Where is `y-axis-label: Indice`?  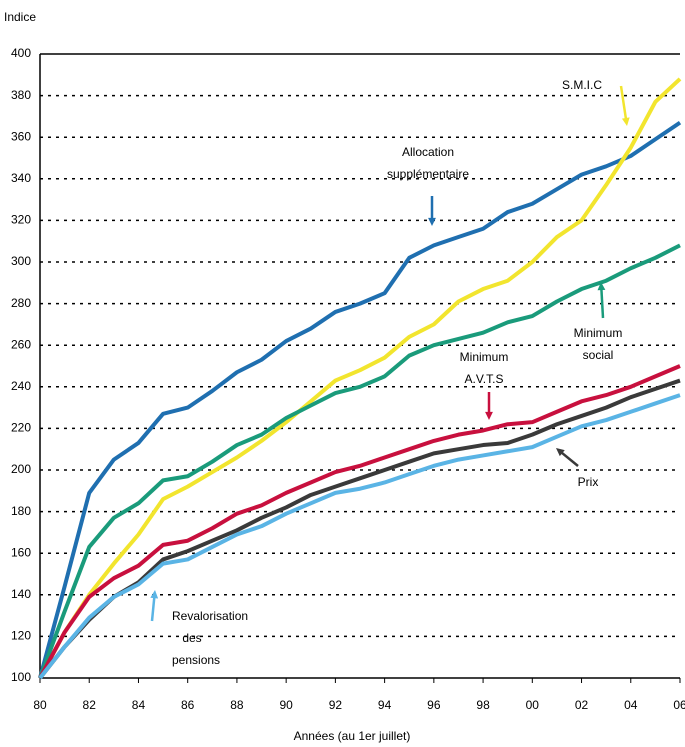
y-axis-label: Indice is located at coordinates (20, 17).